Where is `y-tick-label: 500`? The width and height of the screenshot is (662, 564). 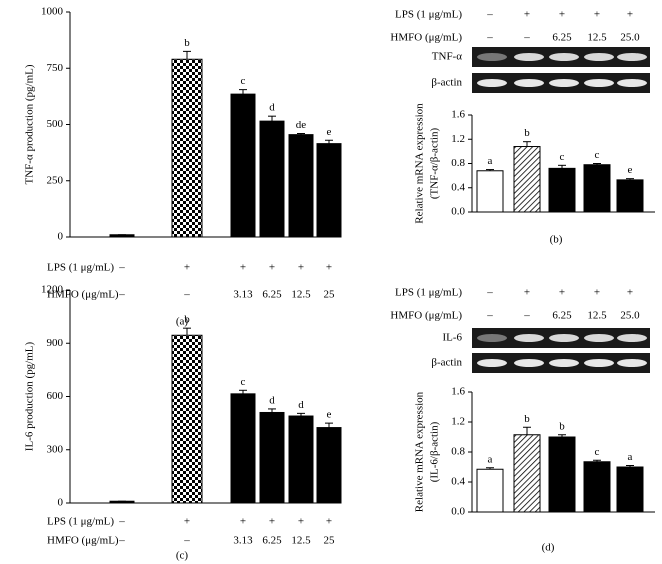 y-tick-label: 500 is located at coordinates (55, 124).